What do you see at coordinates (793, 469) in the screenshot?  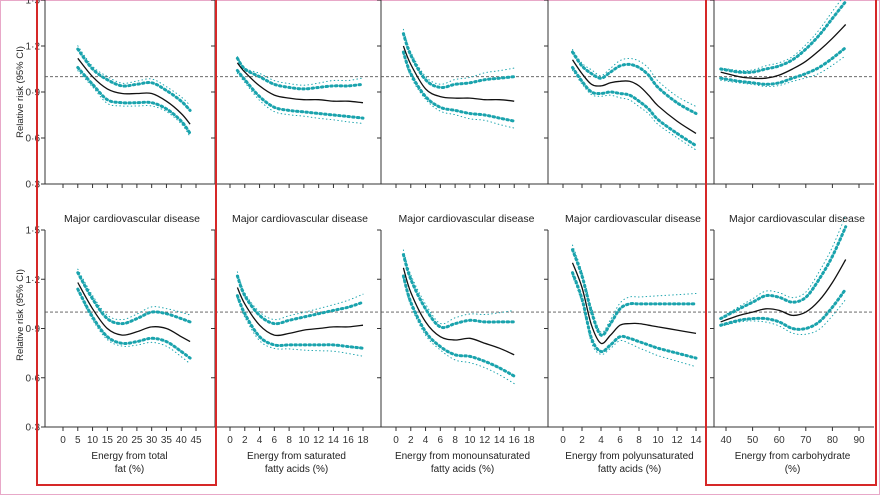 I see `x-axis-title-line: (%)` at bounding box center [793, 469].